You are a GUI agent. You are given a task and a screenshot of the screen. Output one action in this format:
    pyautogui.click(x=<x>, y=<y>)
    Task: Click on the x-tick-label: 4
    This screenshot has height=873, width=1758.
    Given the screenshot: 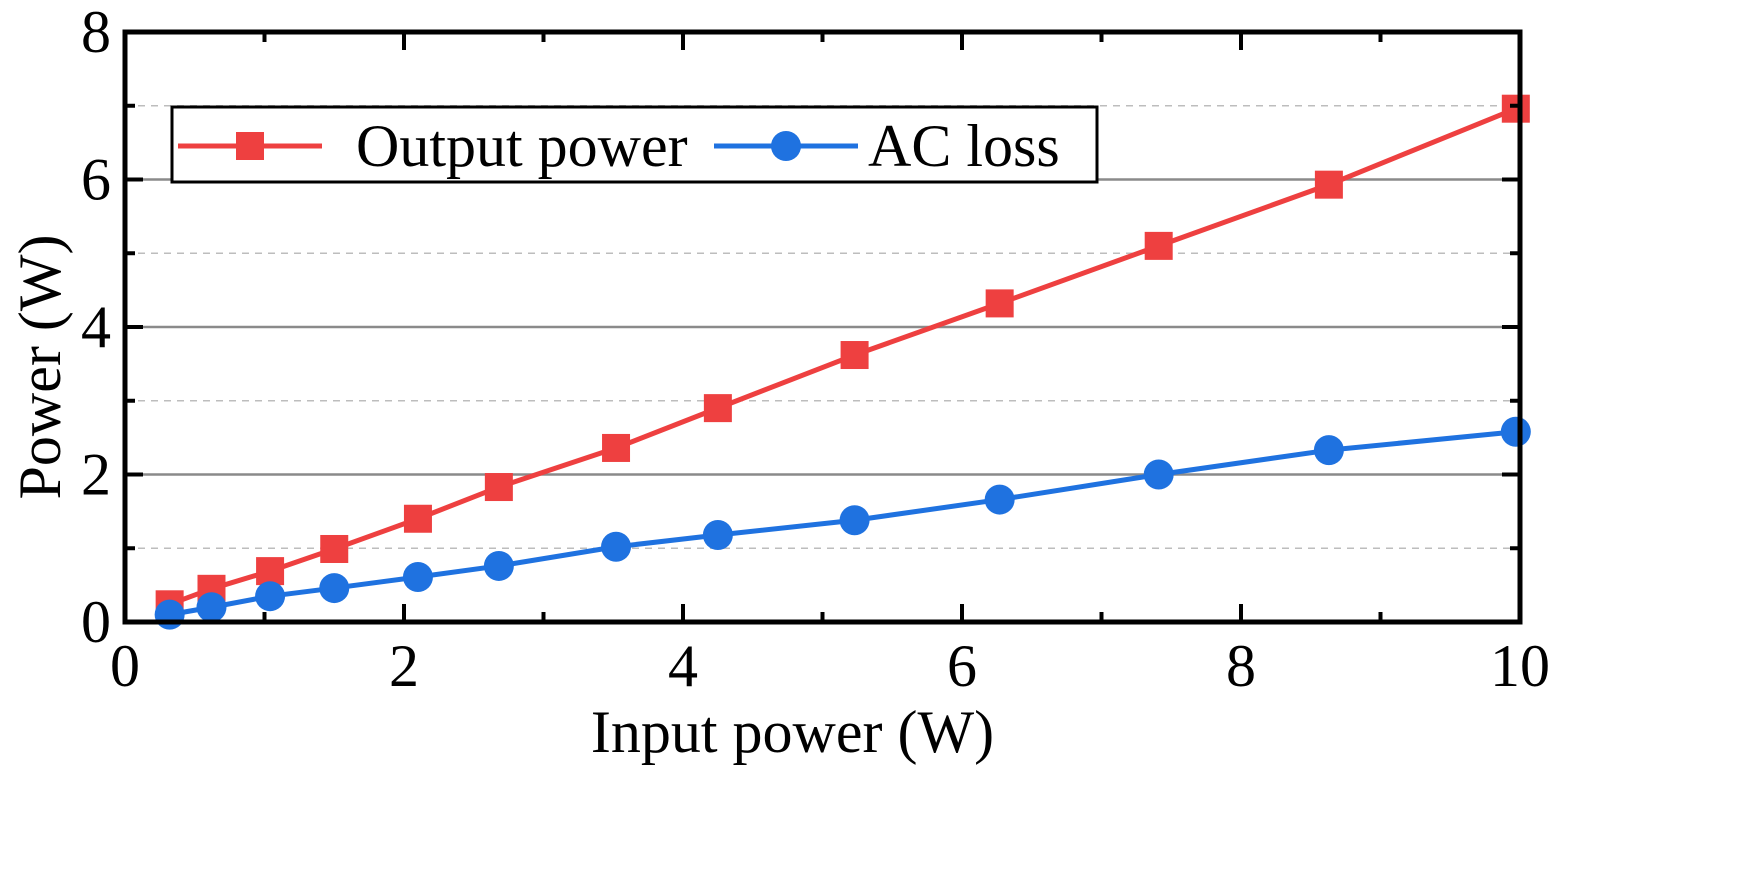 What is the action you would take?
    pyautogui.click(x=683, y=666)
    